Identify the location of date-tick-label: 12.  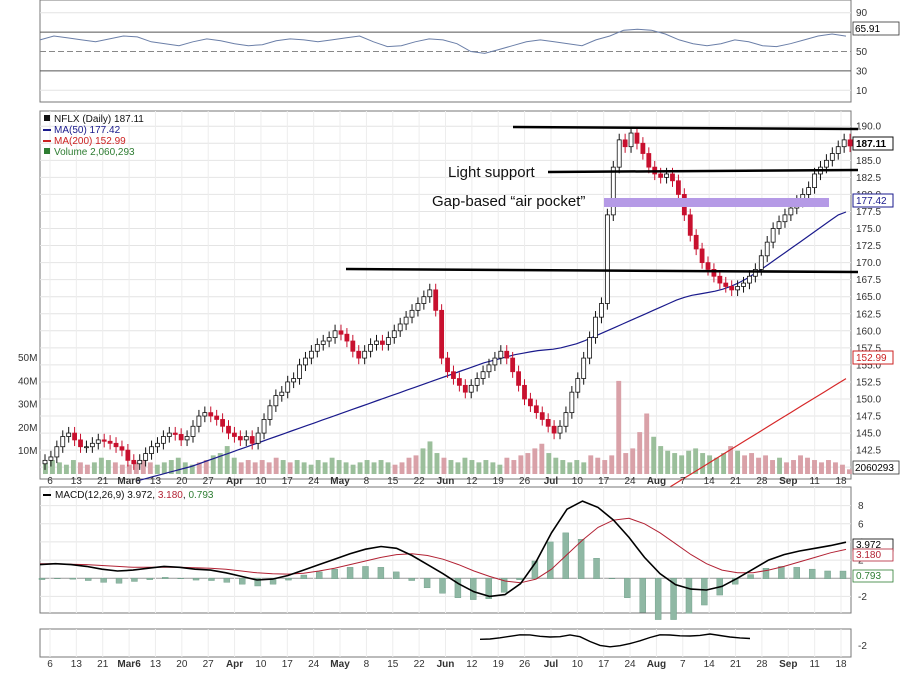
(472, 481).